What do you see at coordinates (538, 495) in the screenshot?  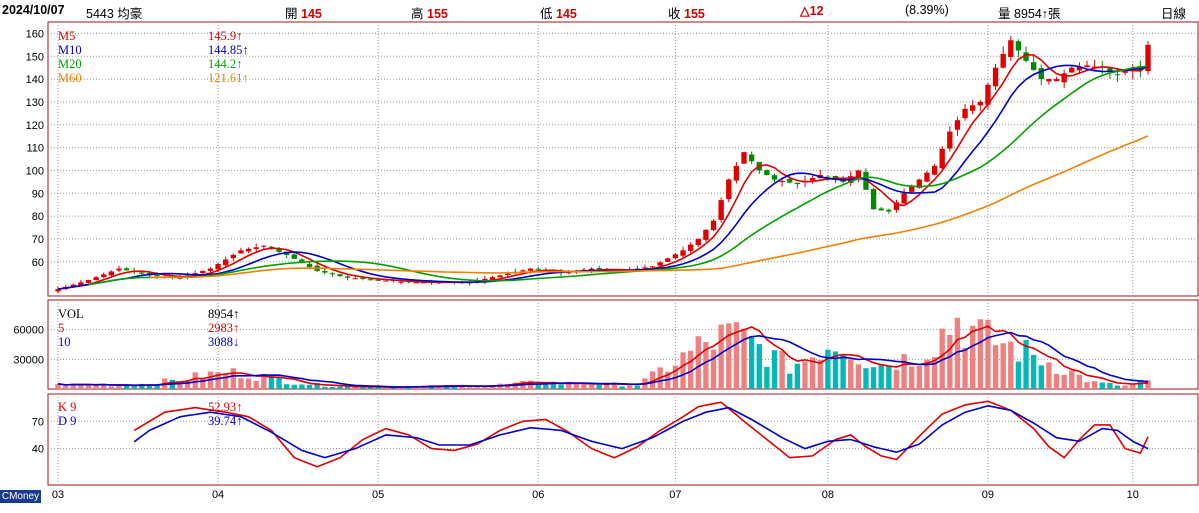 I see `month-label: 06` at bounding box center [538, 495].